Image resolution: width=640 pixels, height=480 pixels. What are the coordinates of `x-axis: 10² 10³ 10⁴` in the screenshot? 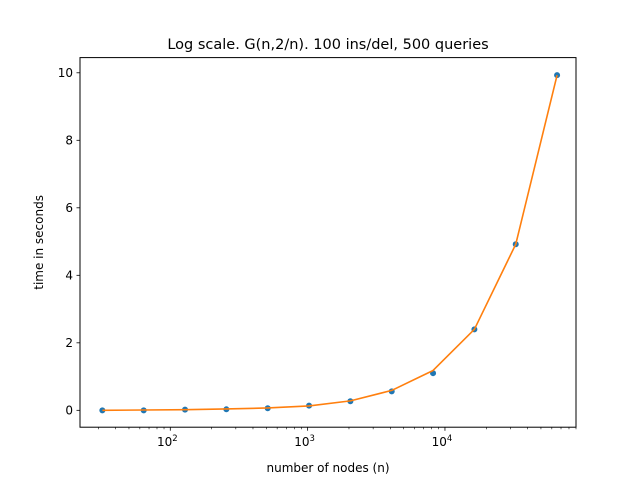 It's located at (337, 438).